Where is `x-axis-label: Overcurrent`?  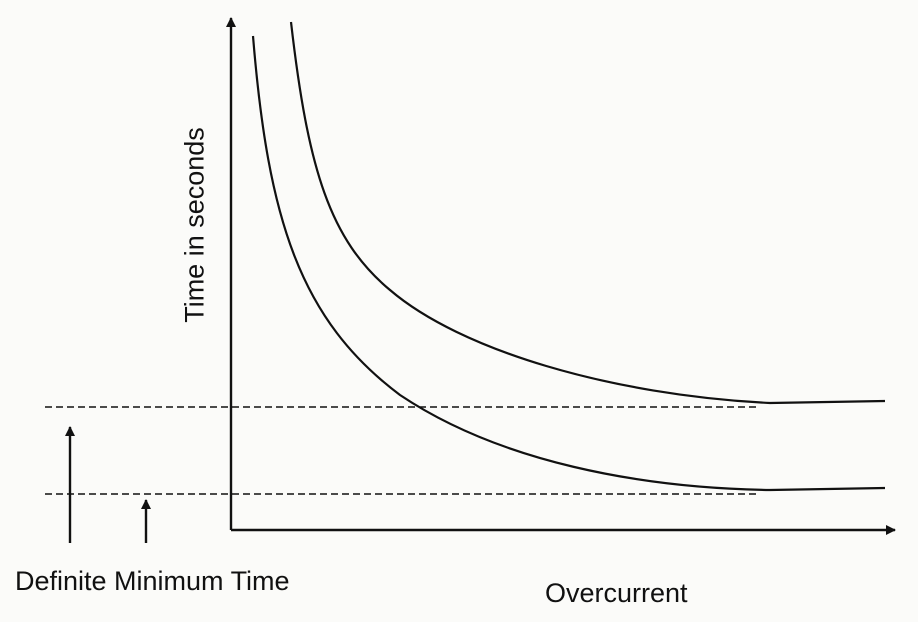 x-axis-label: Overcurrent is located at coordinates (616, 593).